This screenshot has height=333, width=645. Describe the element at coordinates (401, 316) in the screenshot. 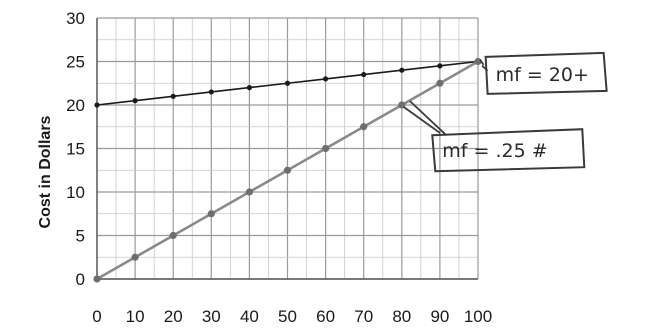

I see `x-tick-label: 80` at that location.